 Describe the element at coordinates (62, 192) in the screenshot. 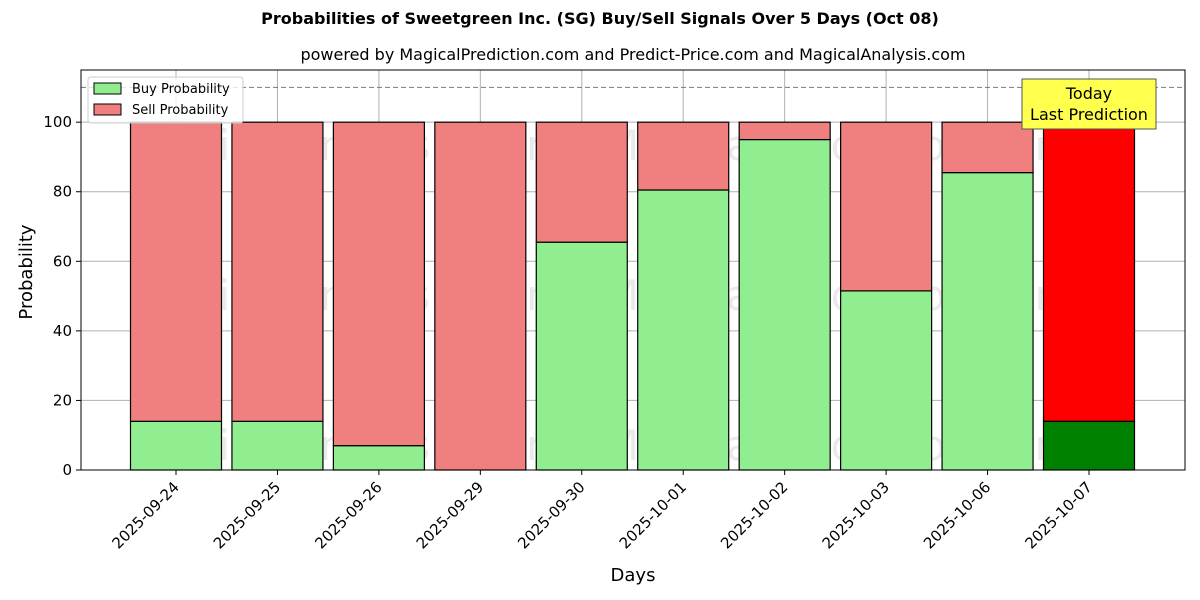

I see `y-tick-label: 80` at that location.